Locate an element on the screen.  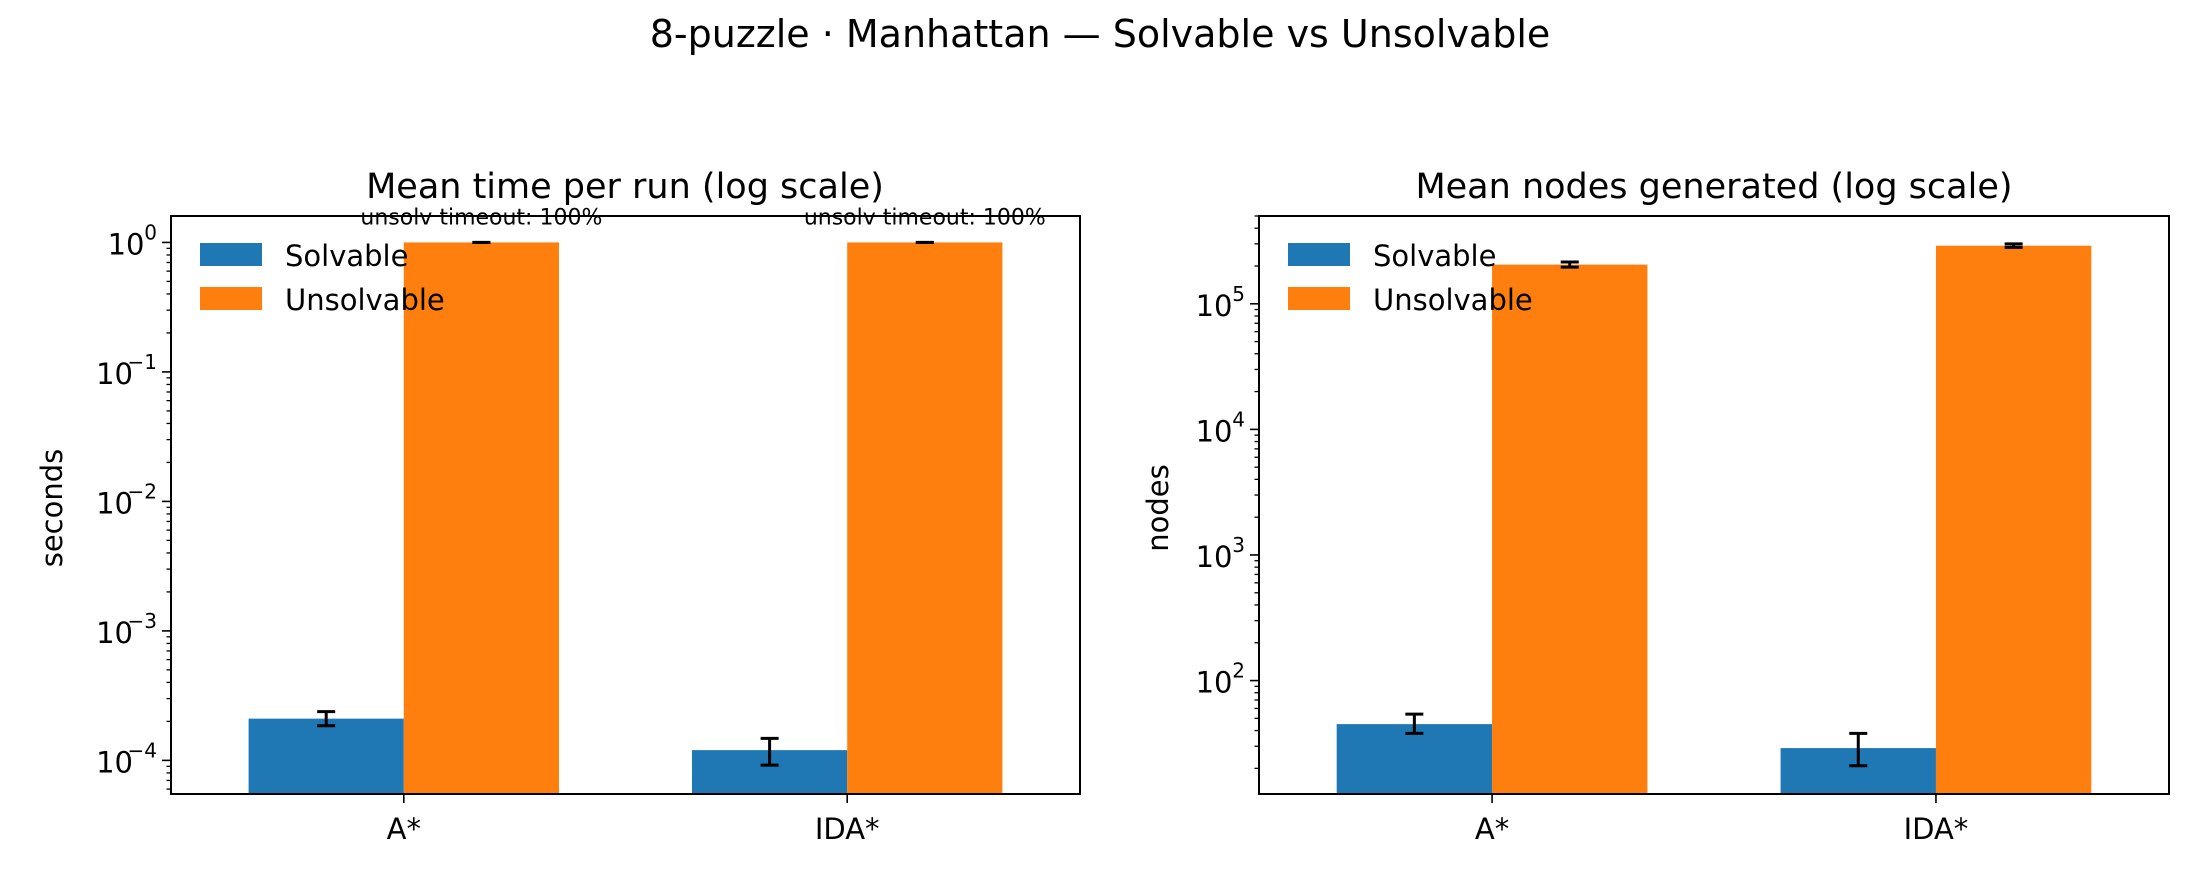
time-y-tick-exponent: −4 is located at coordinates (142, 750).